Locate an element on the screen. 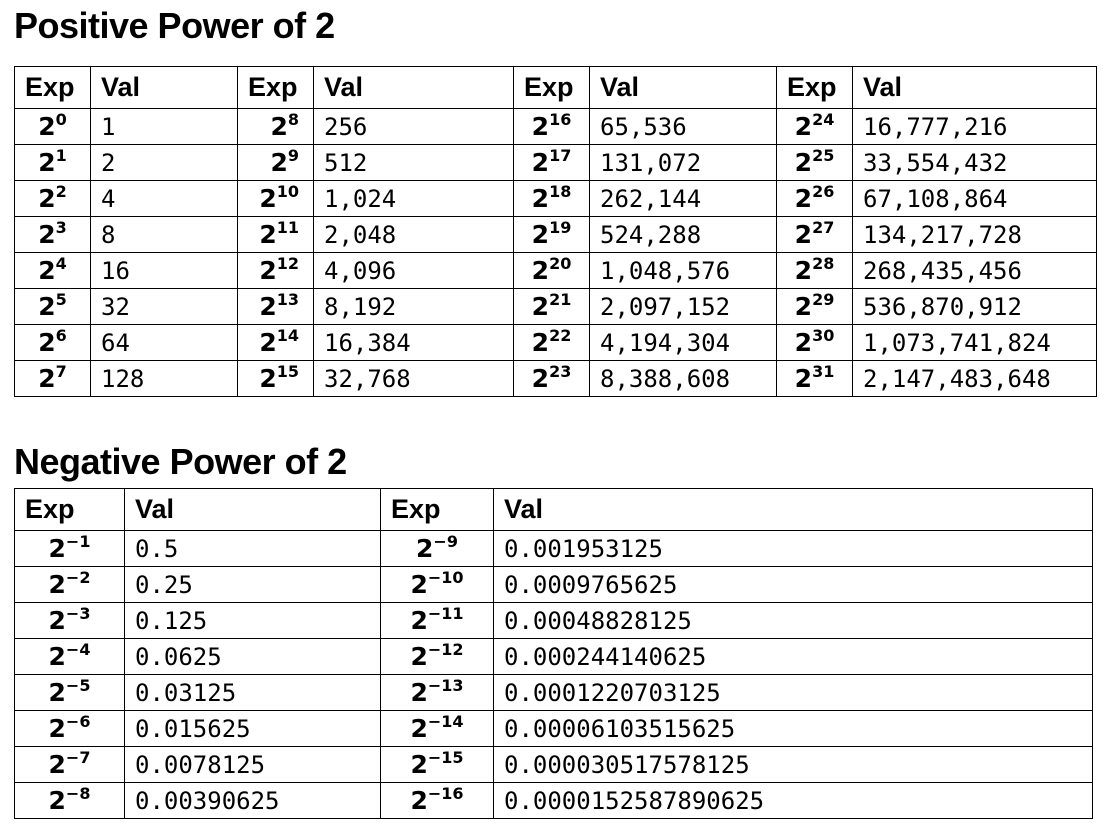 The height and width of the screenshot is (840, 1114). value-cell: 2,048 is located at coordinates (413, 234).